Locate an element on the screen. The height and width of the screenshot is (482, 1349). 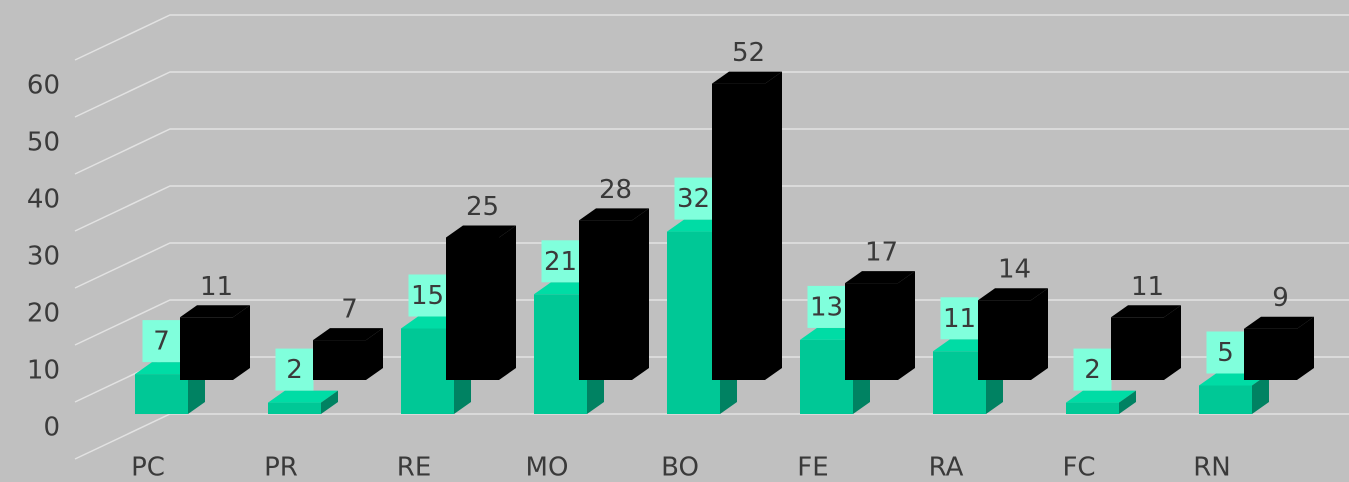
data-label: 21 is located at coordinates (560, 262).